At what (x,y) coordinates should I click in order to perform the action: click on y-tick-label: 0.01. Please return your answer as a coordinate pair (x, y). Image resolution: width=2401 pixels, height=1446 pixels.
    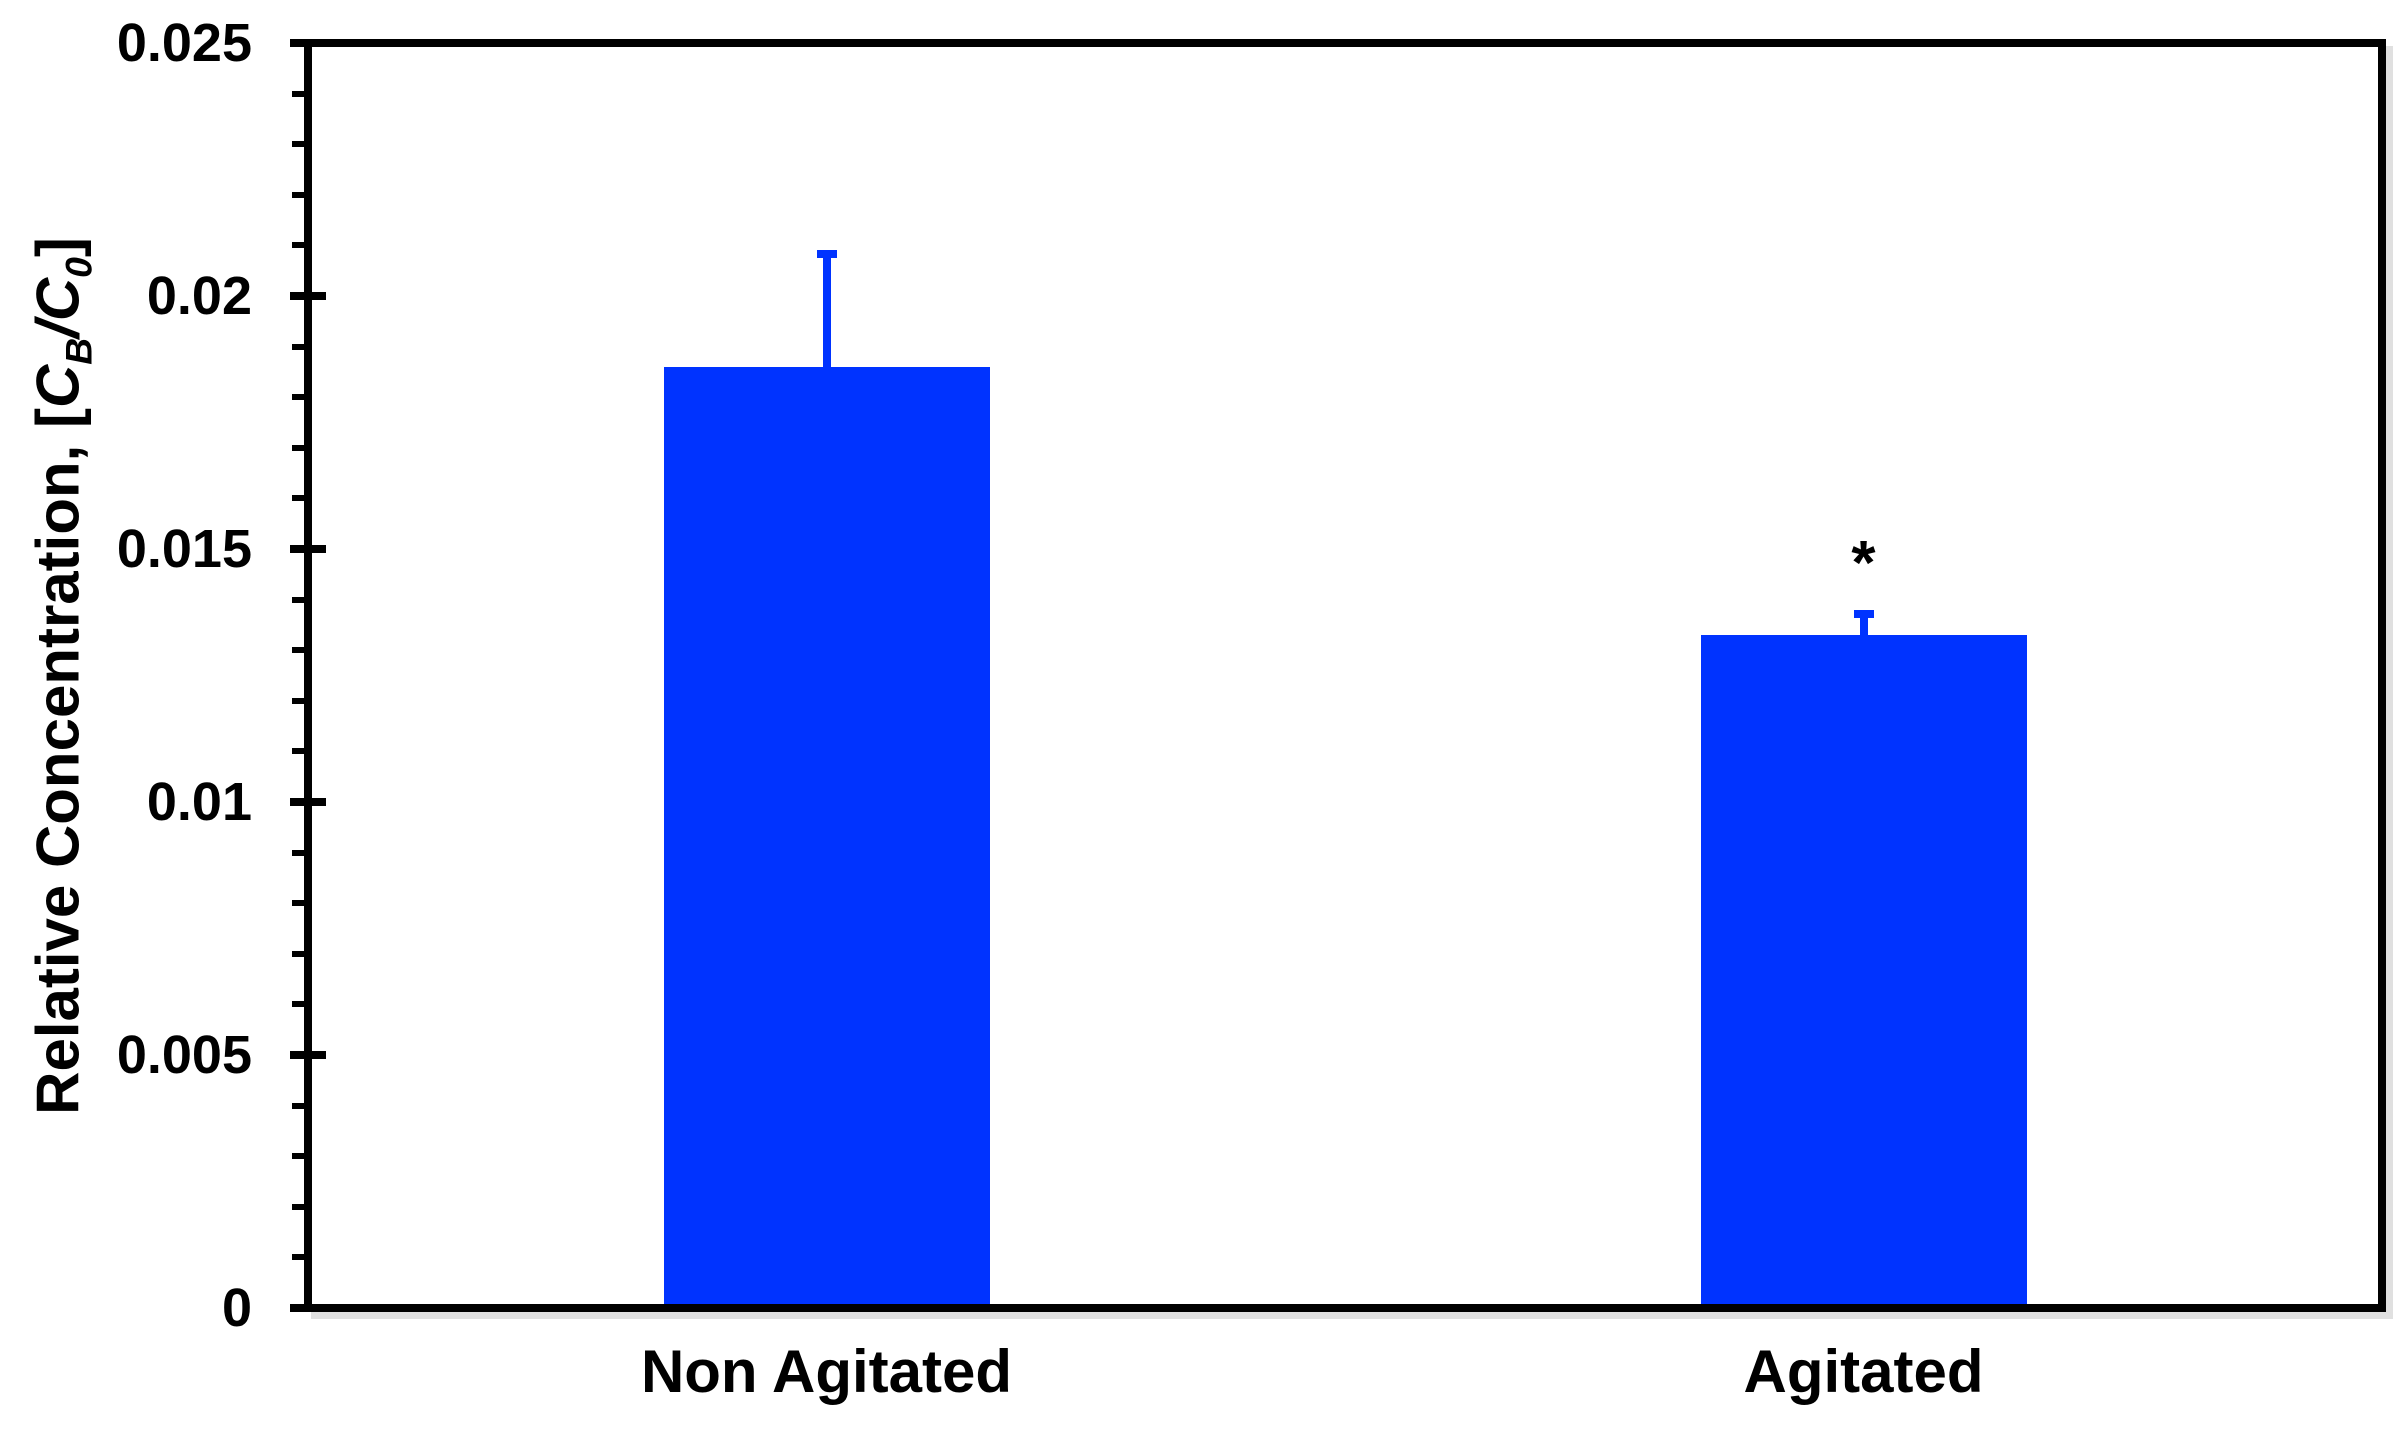
    Looking at the image, I should click on (199, 802).